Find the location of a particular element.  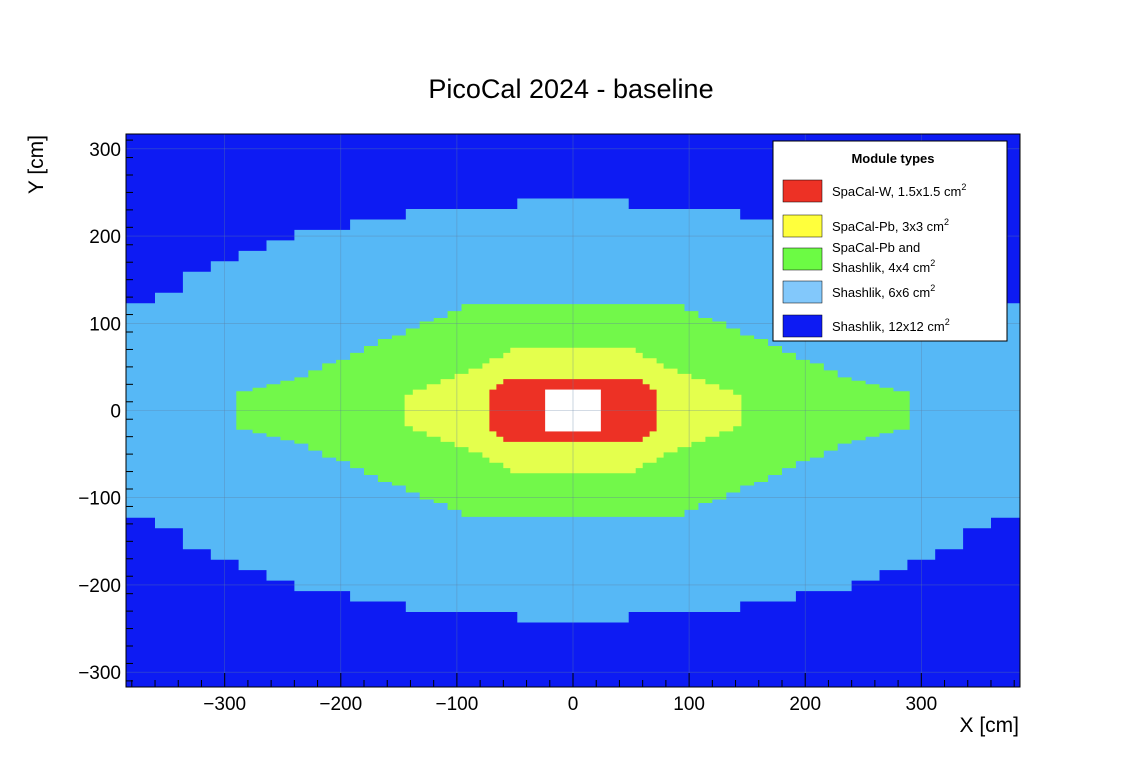

legend-box is located at coordinates (890, 241).